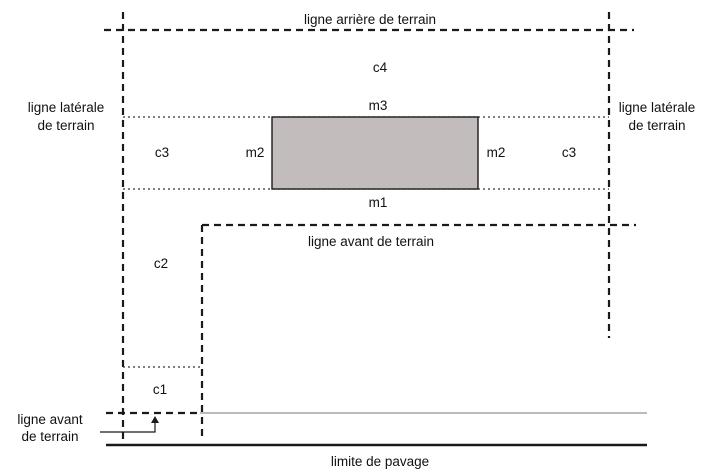 The width and height of the screenshot is (711, 475). Describe the element at coordinates (161, 263) in the screenshot. I see `zone-c2-label: c2` at that location.